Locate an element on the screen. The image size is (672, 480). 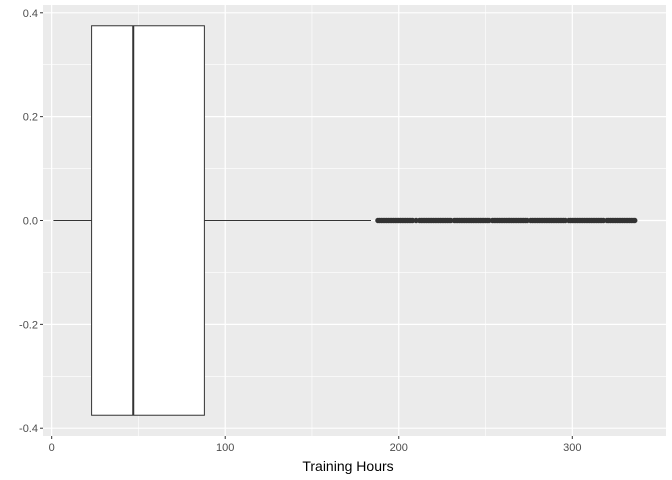
outlier-point is located at coordinates (635, 220).